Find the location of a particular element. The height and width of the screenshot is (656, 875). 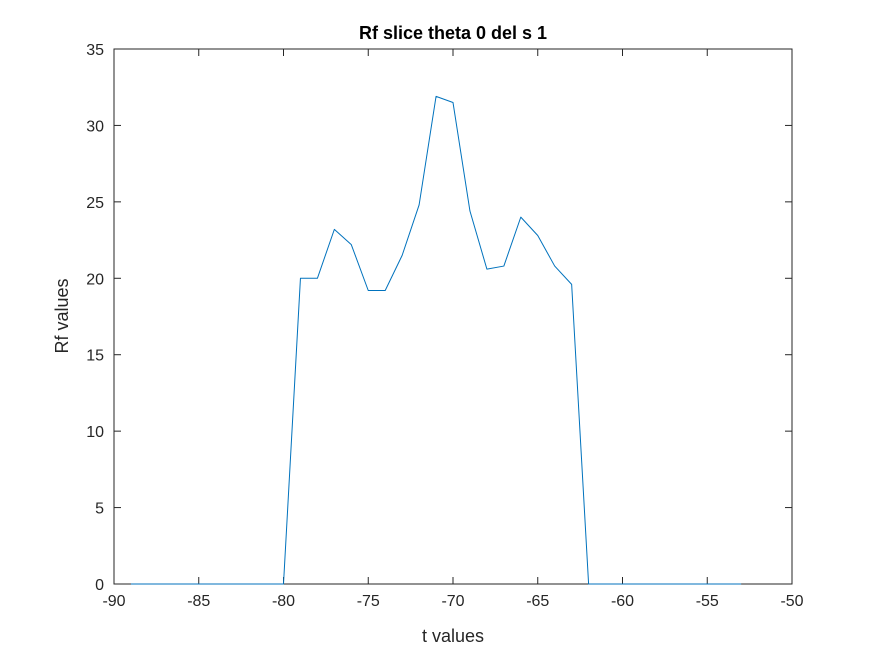

x-tick-label: -60 is located at coordinates (622, 601).